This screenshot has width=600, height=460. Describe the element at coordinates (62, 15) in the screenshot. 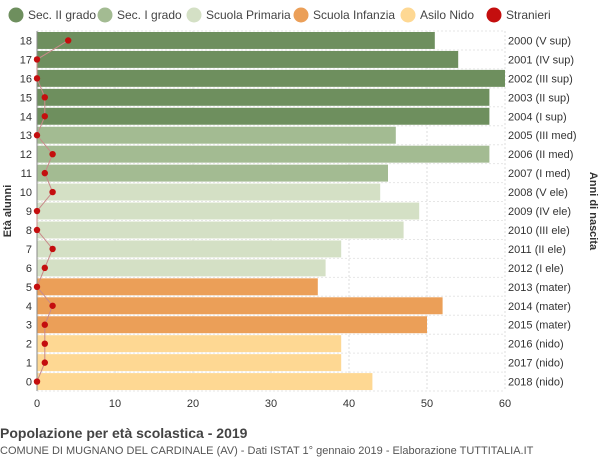

I see `legend-label: Sec. II grado` at that location.